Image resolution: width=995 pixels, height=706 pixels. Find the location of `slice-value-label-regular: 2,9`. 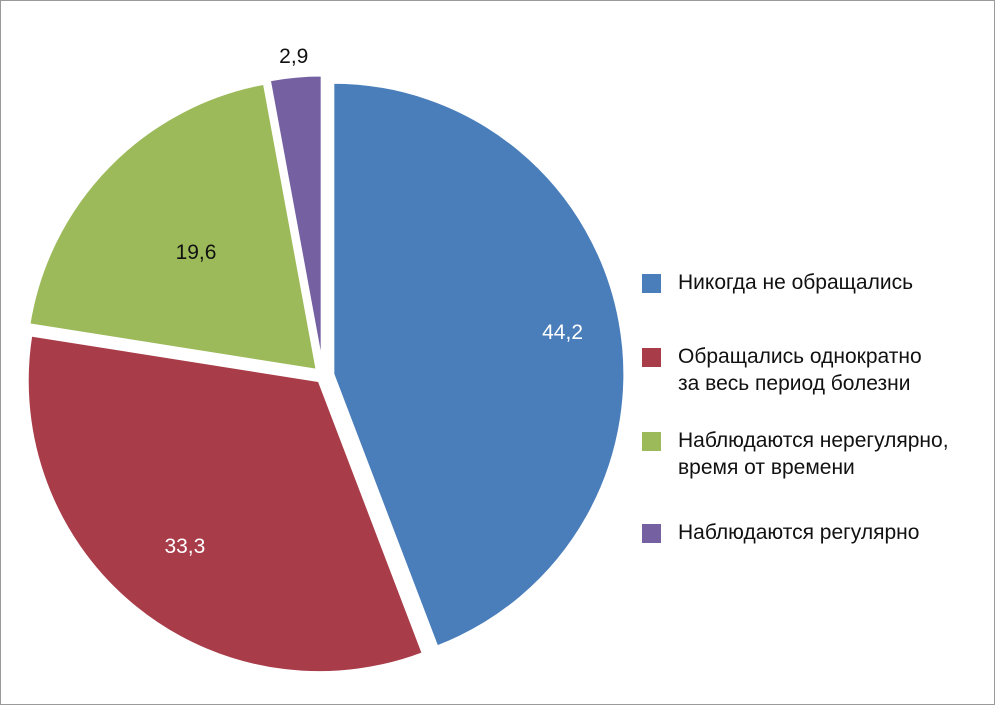

slice-value-label-regular: 2,9 is located at coordinates (293, 56).